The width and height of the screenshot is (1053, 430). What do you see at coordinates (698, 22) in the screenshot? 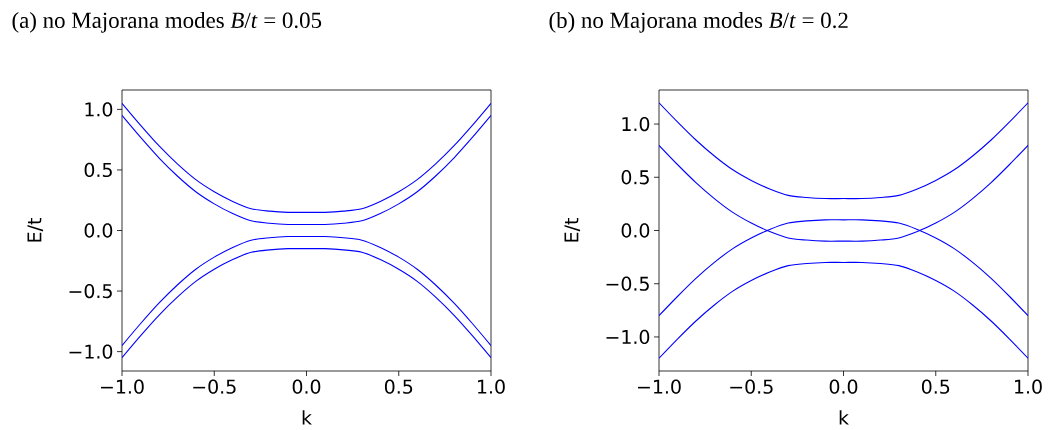
I see `chart-title: (b) no Majorana modes B/t = 0.2` at bounding box center [698, 22].